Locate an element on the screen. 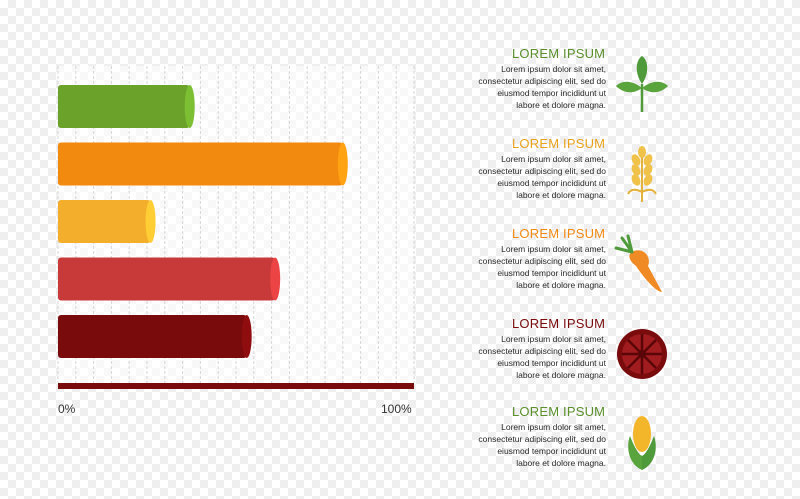 This screenshot has height=499, width=800. carrot-icon is located at coordinates (638, 263).